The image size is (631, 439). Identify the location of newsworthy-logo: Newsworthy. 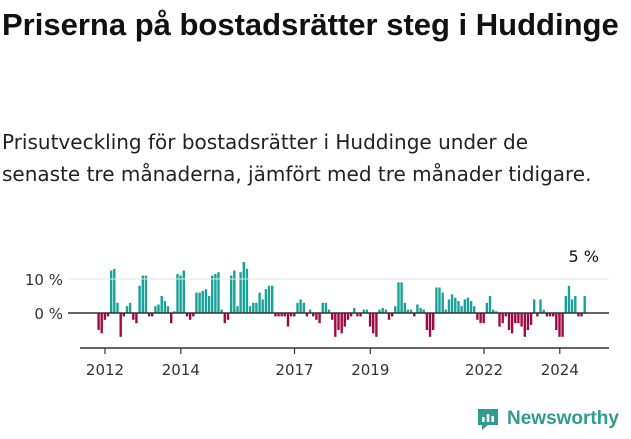
(547, 419).